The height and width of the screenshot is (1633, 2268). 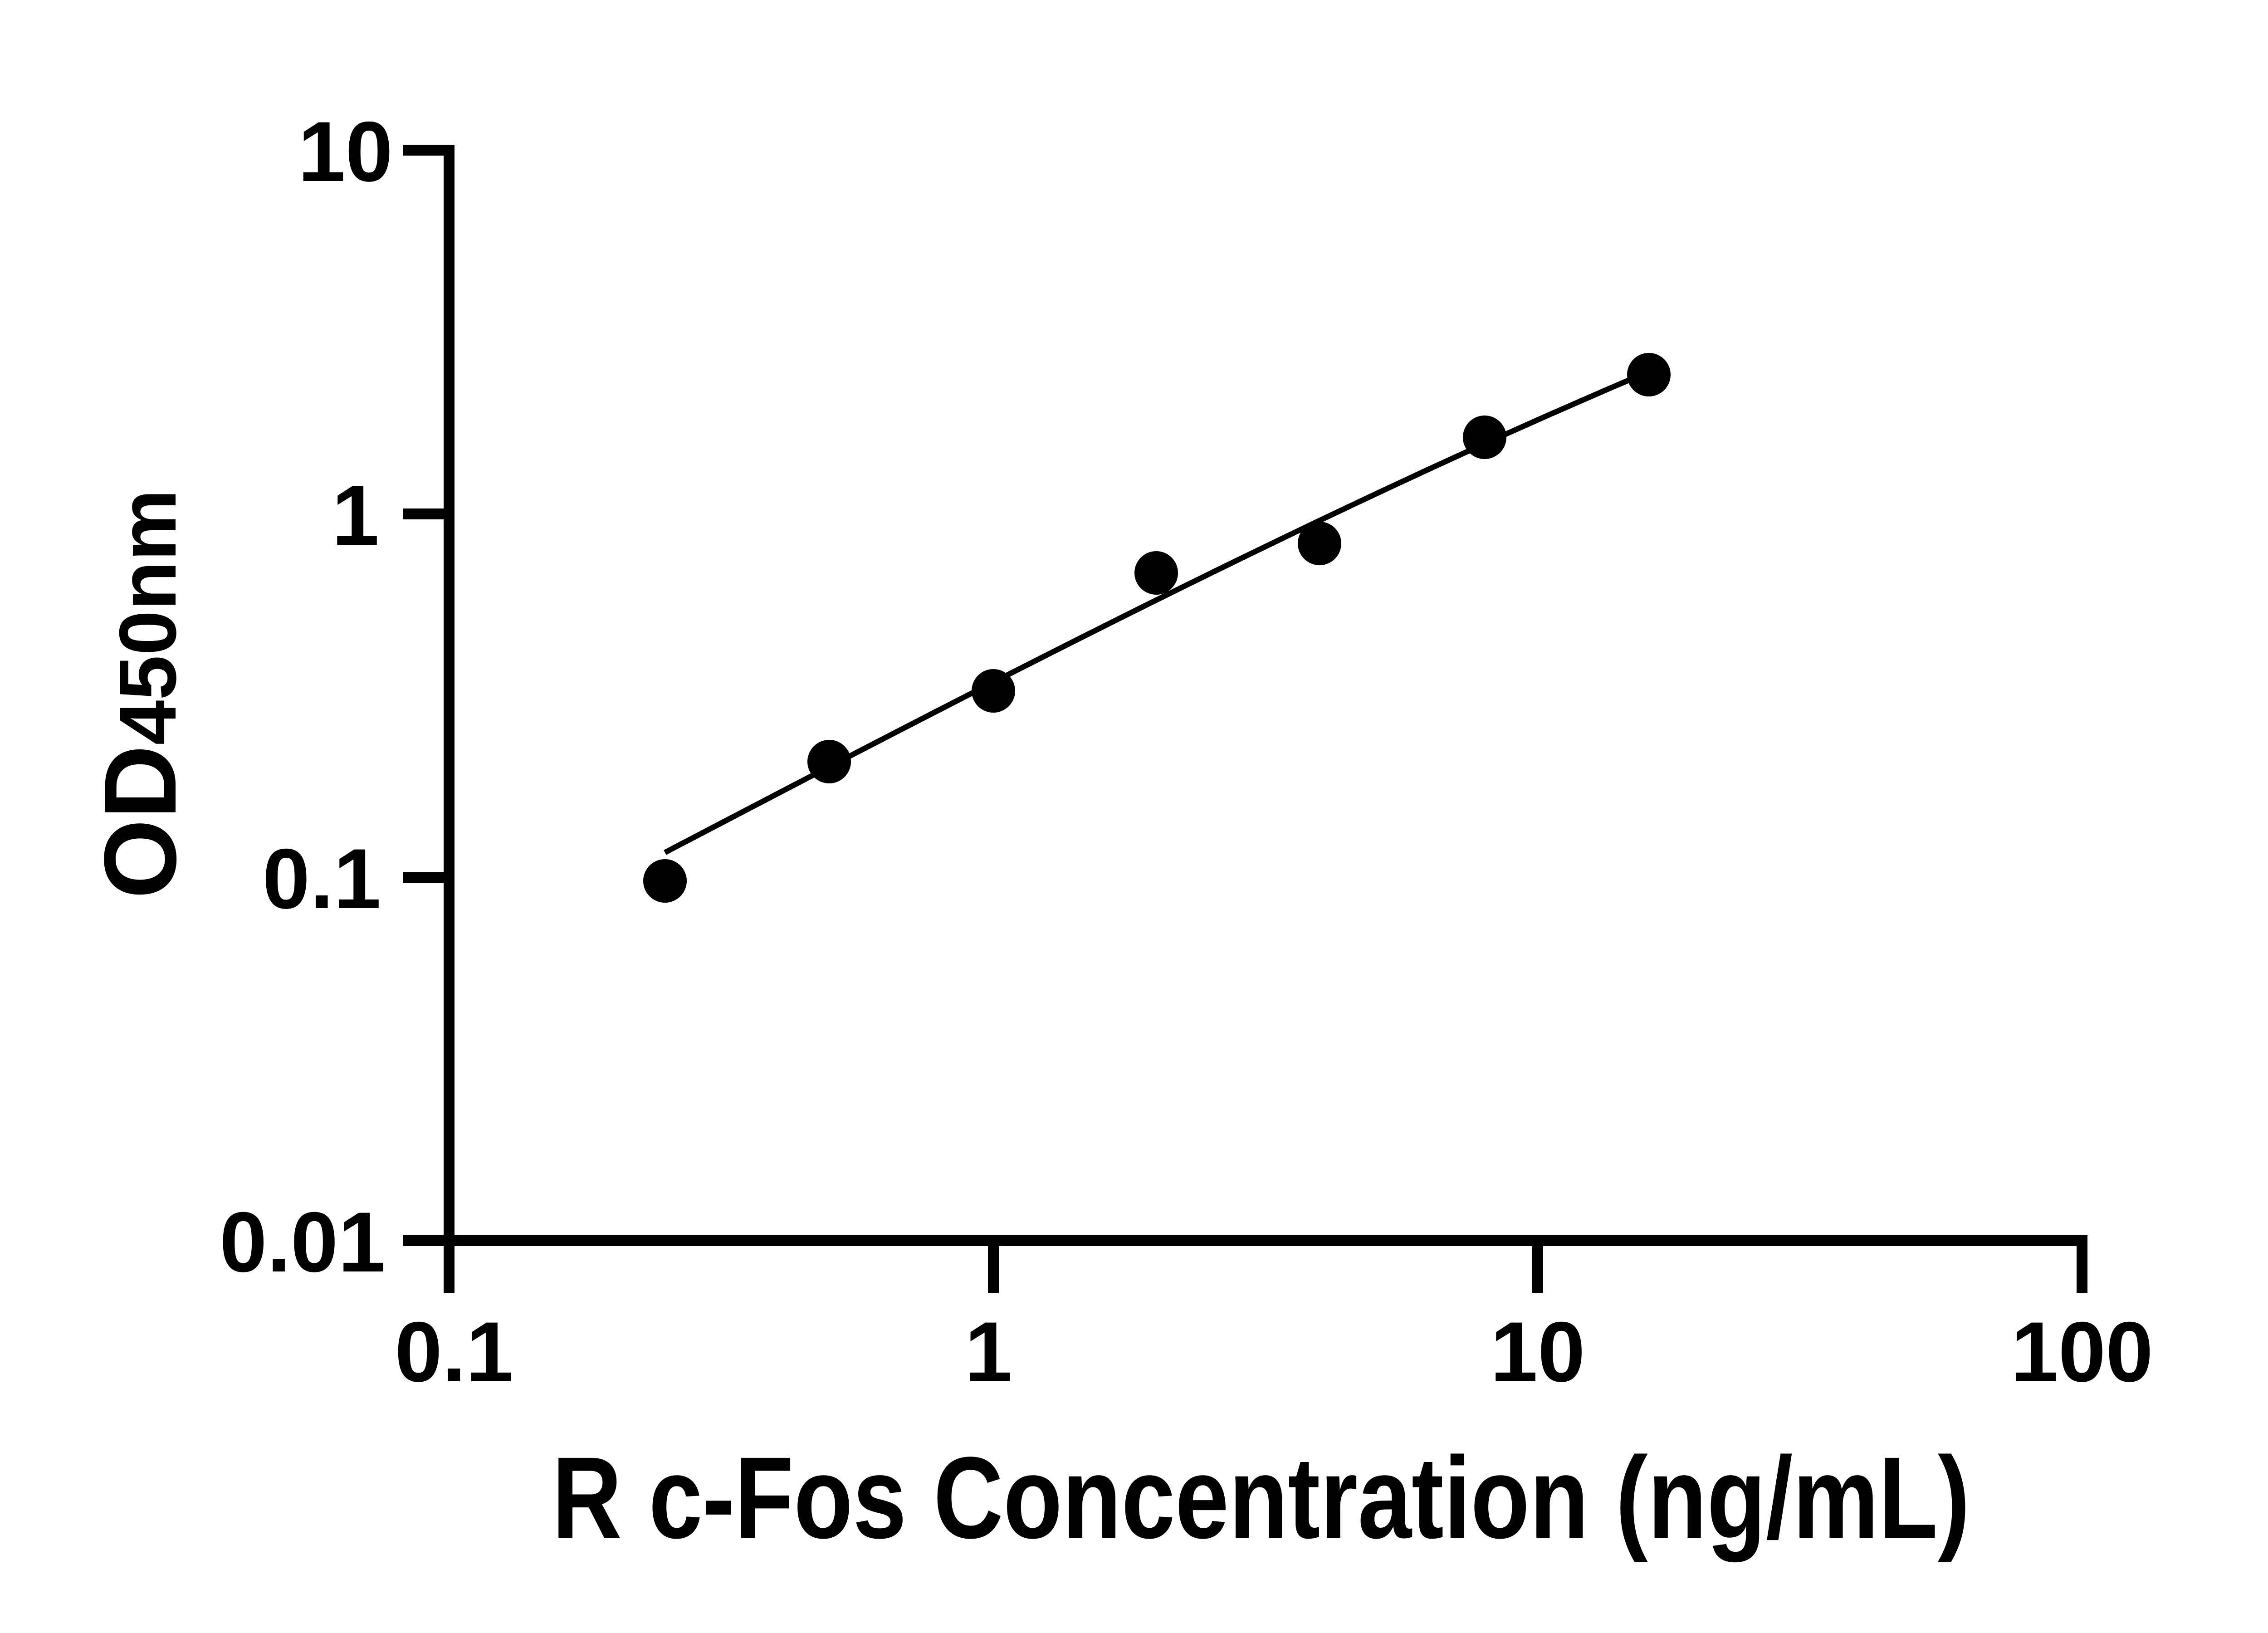 What do you see at coordinates (303, 1242) in the screenshot?
I see `svg-text: 0.01` at bounding box center [303, 1242].